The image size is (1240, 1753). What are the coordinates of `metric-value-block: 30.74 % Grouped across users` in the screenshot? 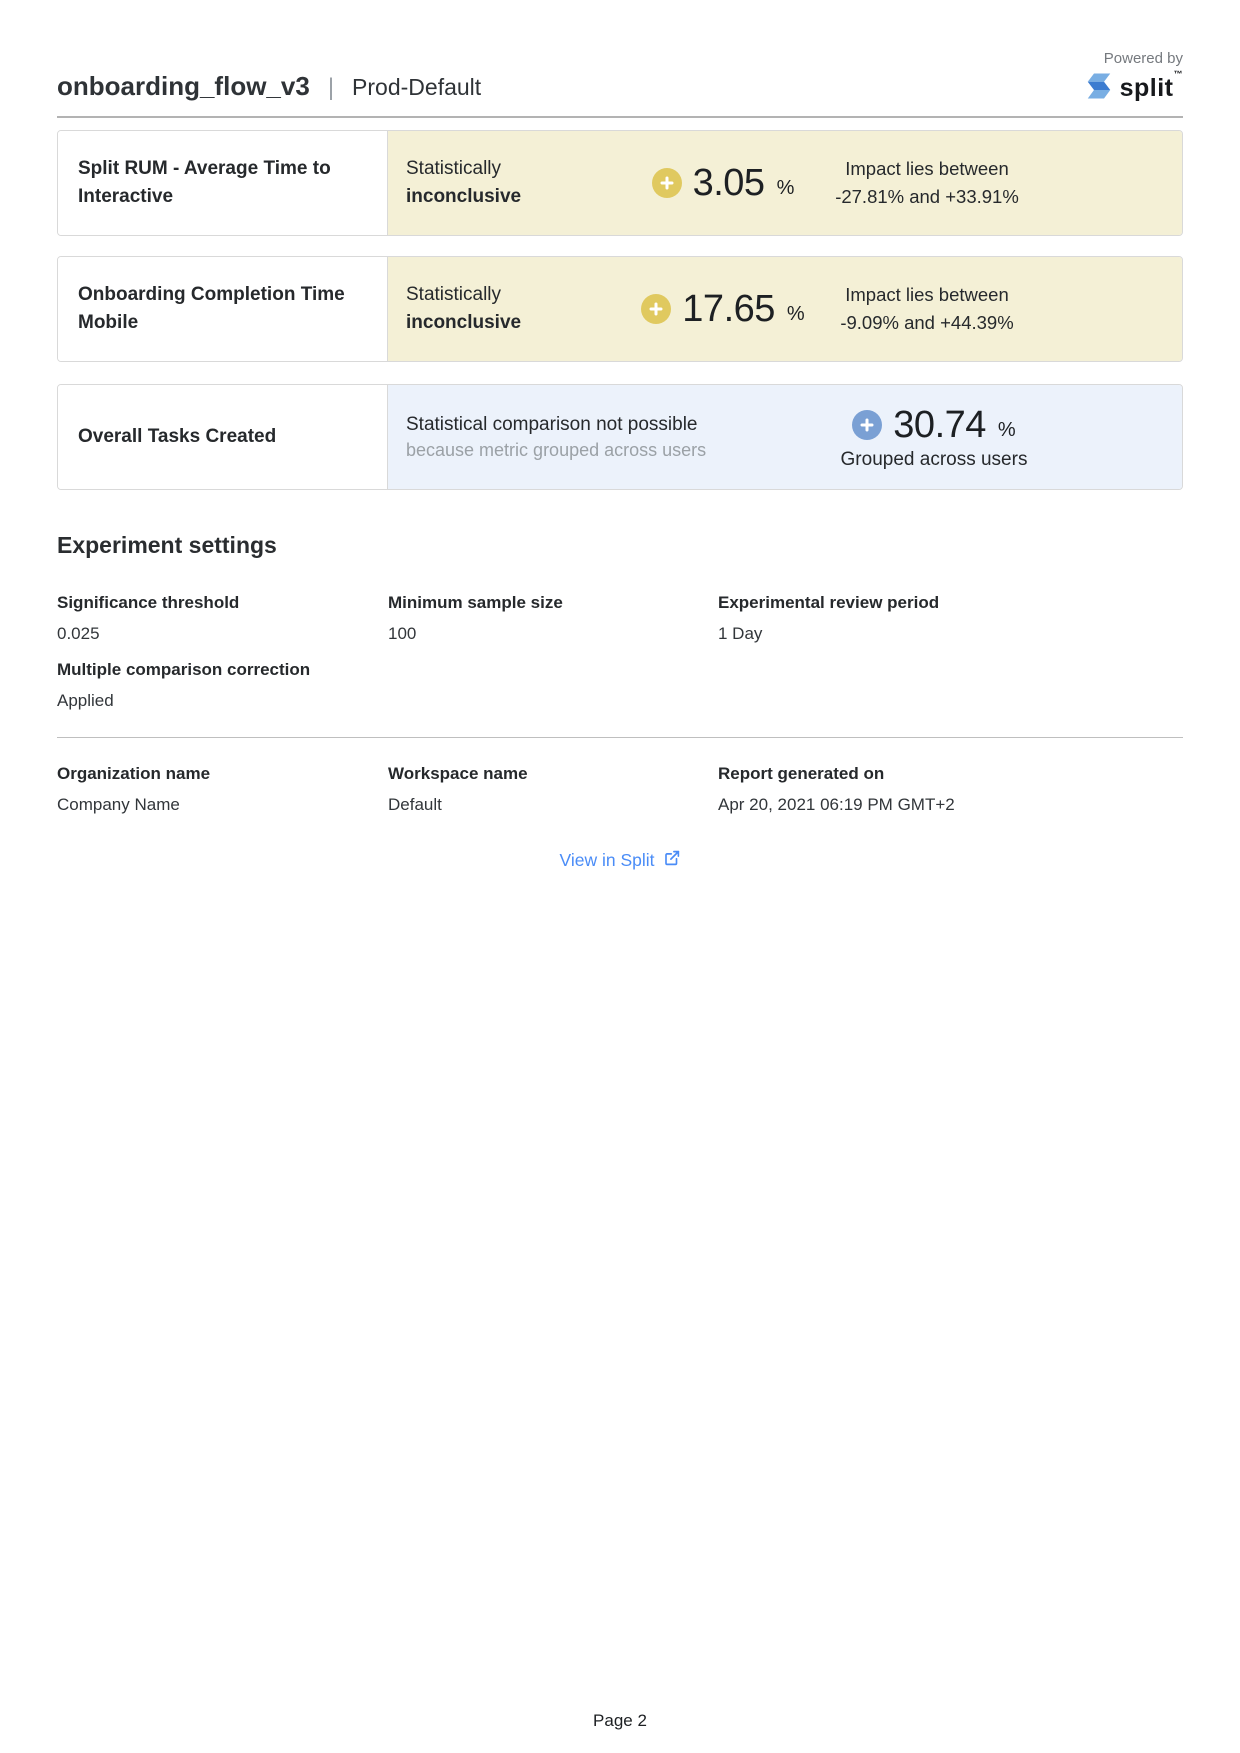 It's located at (934, 437).